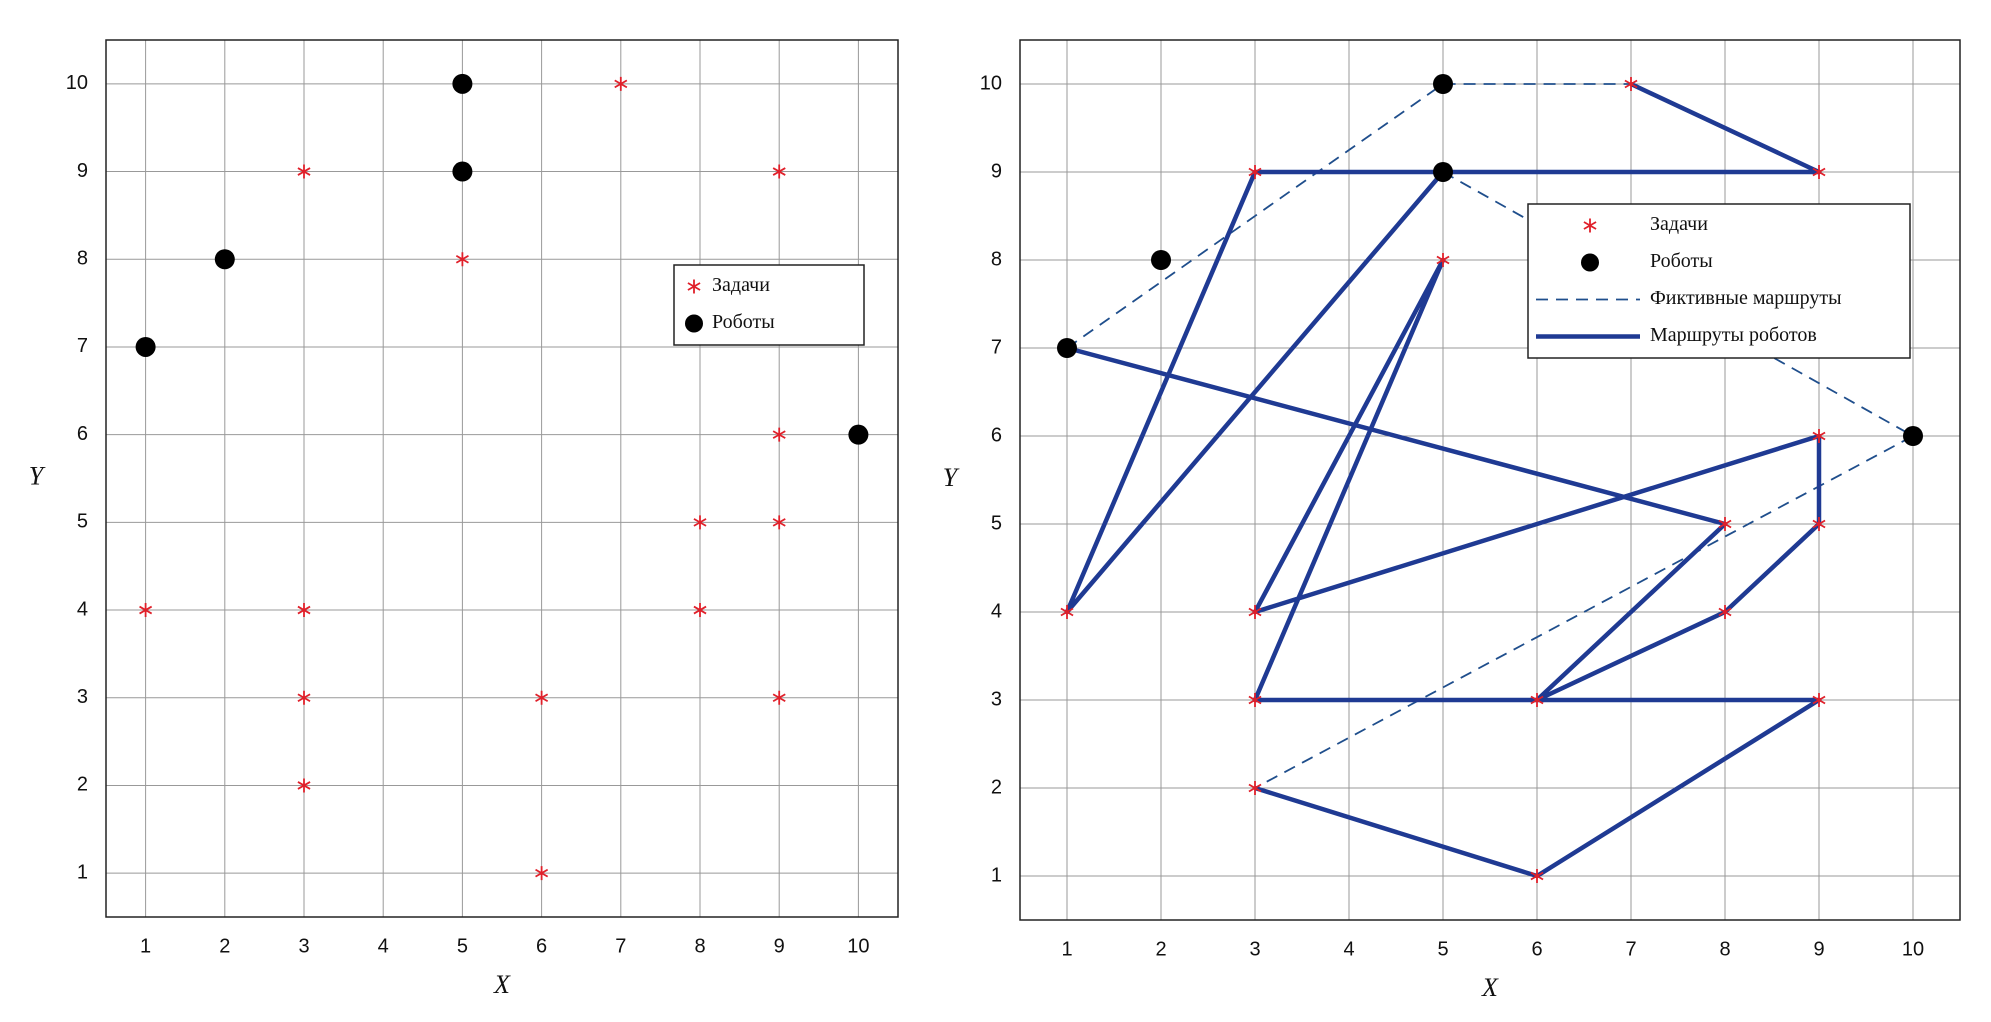  What do you see at coordinates (1818, 949) in the screenshot?
I see `x-tick-label: 9` at bounding box center [1818, 949].